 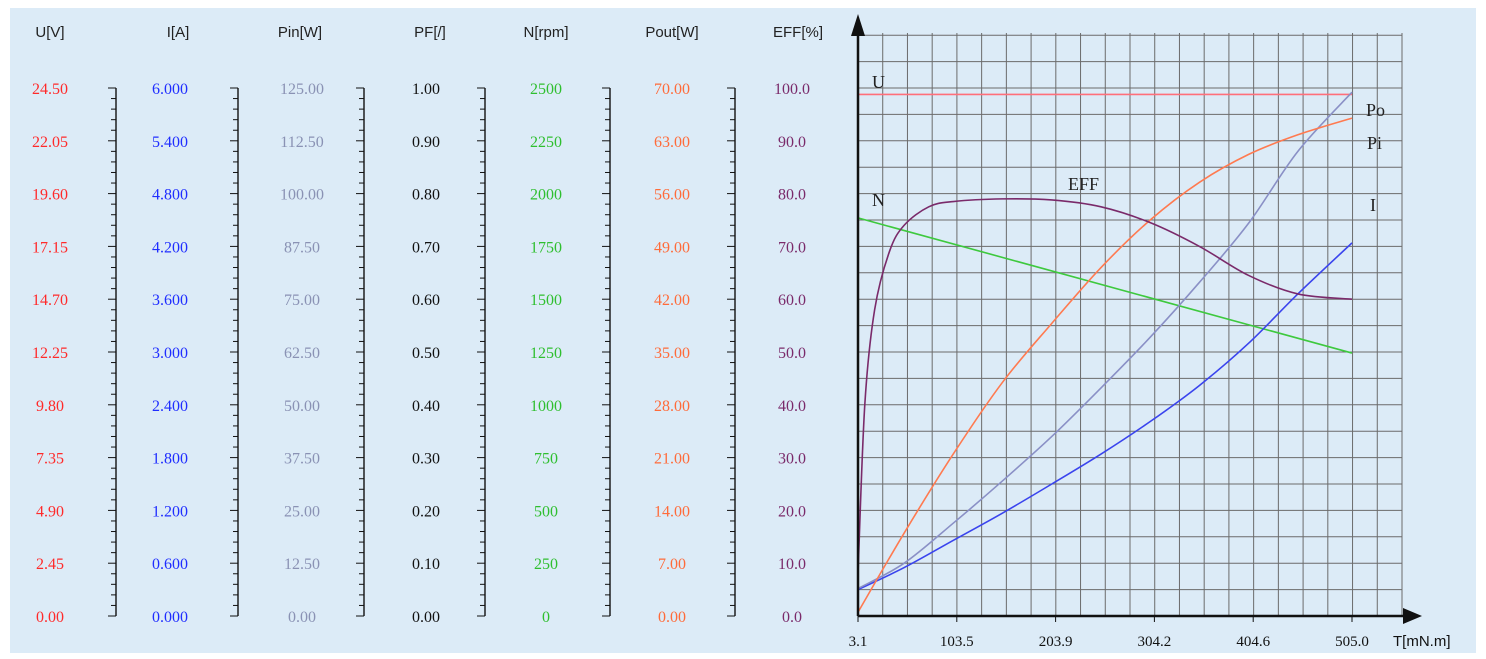 I want to click on axis-tick-label-PF: 0.30, so click(x=426, y=459).